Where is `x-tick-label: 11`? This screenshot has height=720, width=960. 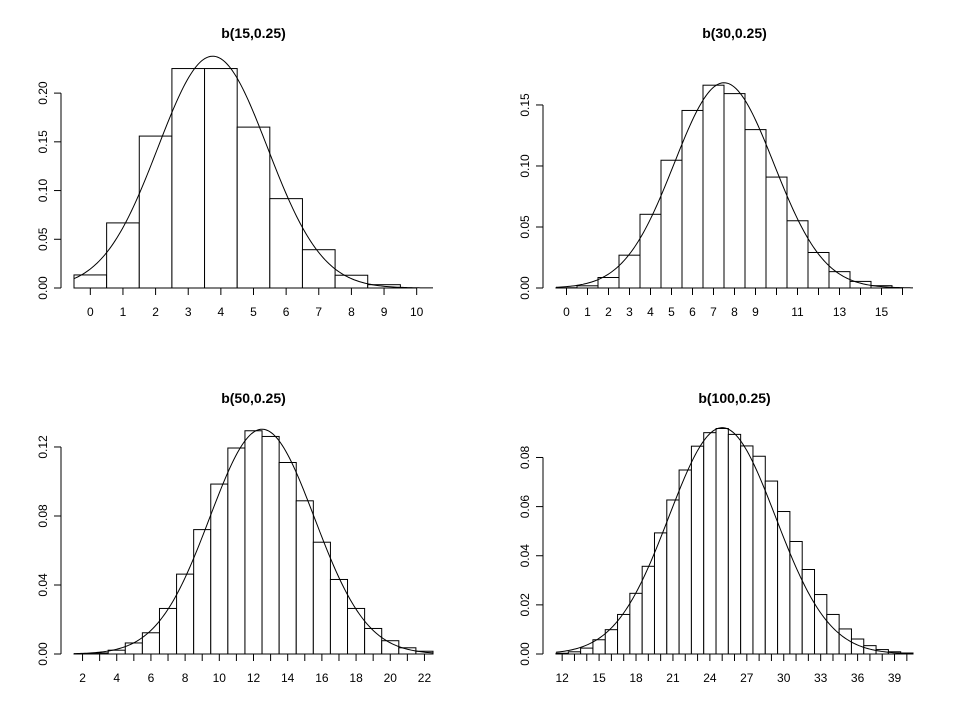
x-tick-label: 11 is located at coordinates (797, 312).